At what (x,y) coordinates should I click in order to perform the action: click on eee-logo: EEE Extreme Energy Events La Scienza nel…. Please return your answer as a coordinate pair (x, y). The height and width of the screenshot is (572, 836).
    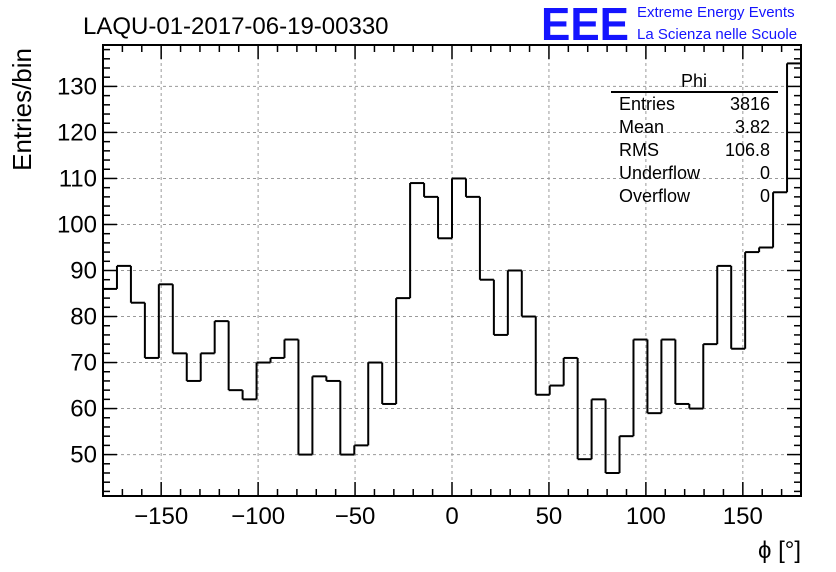
    Looking at the image, I should click on (669, 25).